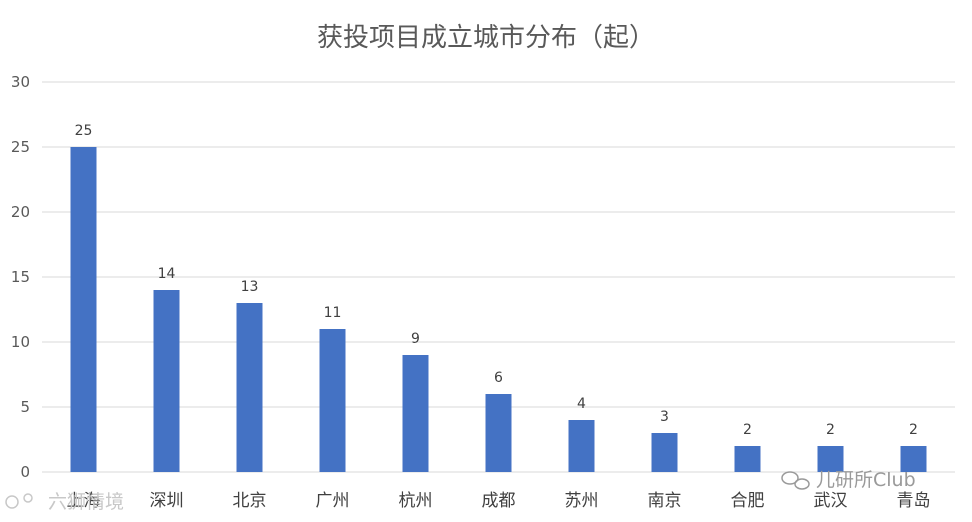 The height and width of the screenshot is (522, 972). Describe the element at coordinates (333, 313) in the screenshot. I see `data-label-3: 11` at that location.